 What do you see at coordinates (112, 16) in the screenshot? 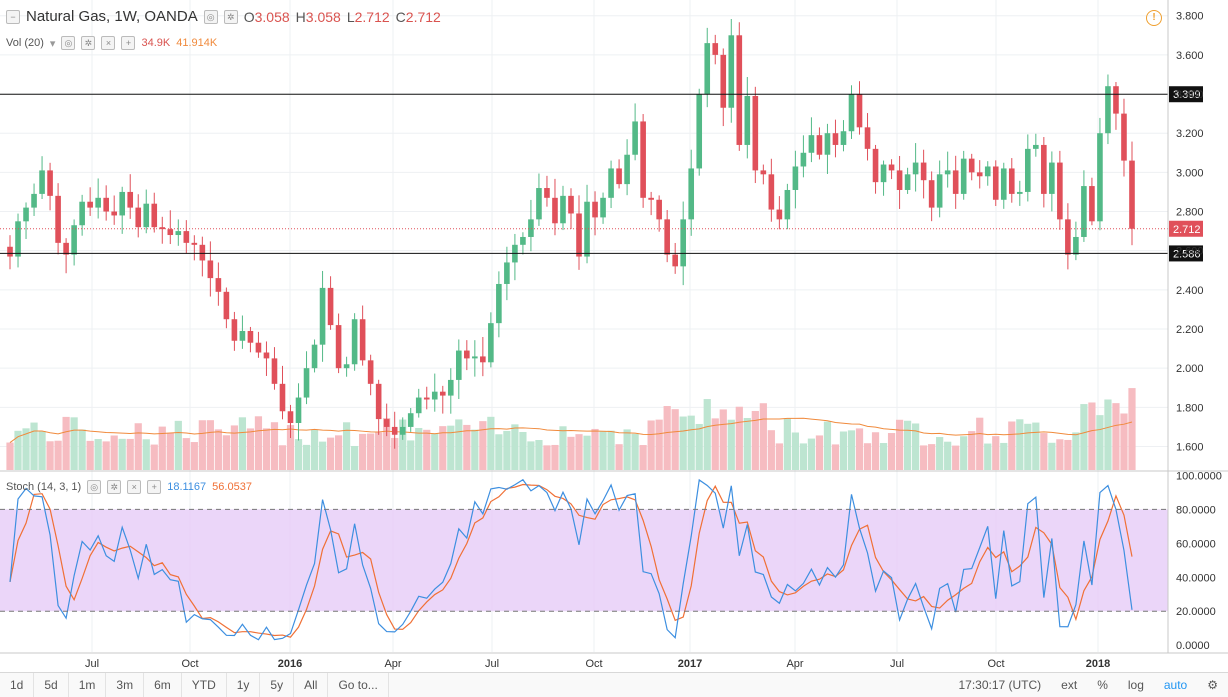
I see `symbol-title: Natural Gas, 1W, OANDA` at bounding box center [112, 16].